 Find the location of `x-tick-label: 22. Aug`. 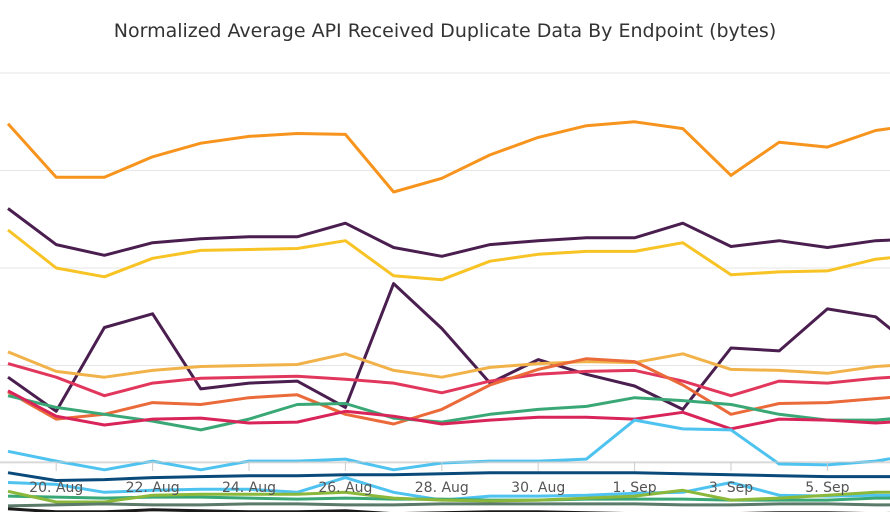

x-tick-label: 22. Aug is located at coordinates (153, 488).